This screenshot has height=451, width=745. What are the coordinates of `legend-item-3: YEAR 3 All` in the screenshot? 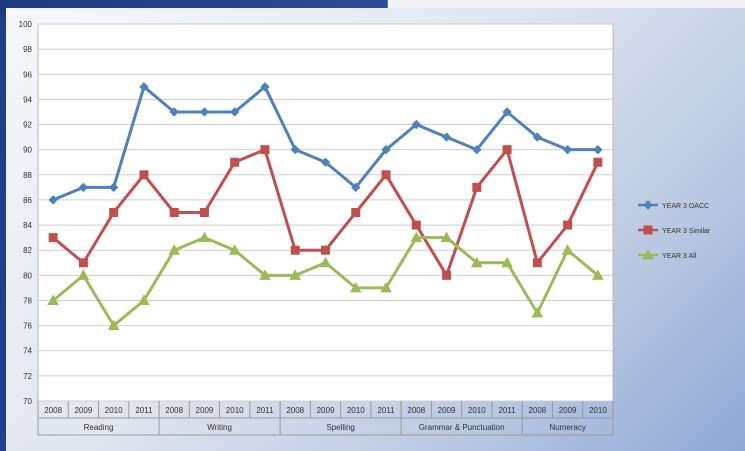 It's located at (667, 254).